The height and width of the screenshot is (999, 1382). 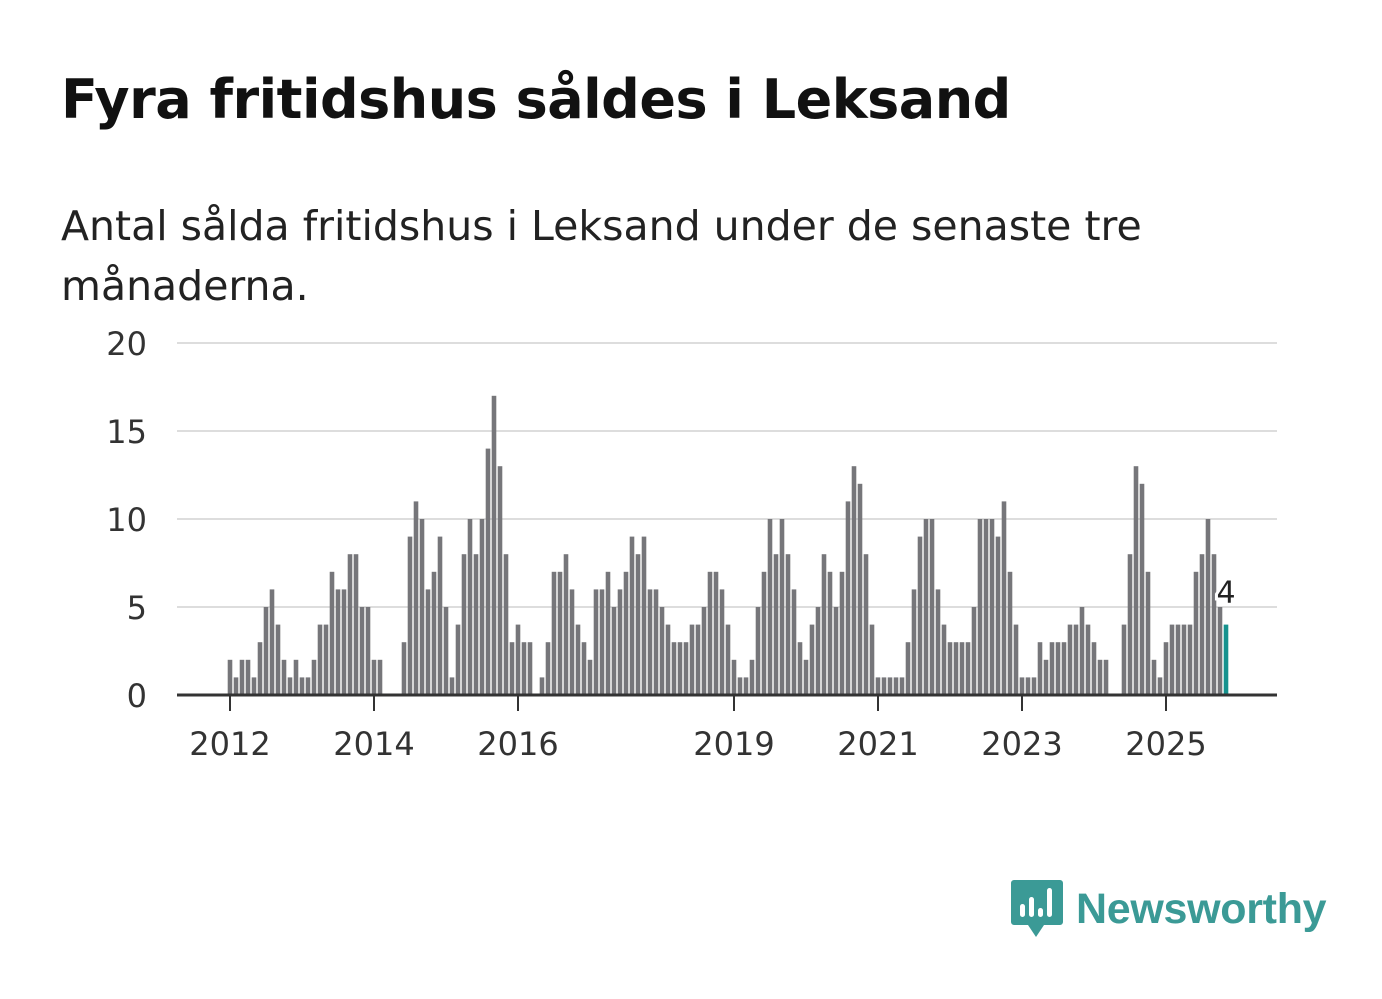 I want to click on annotations: 4, so click(x=1225, y=593).